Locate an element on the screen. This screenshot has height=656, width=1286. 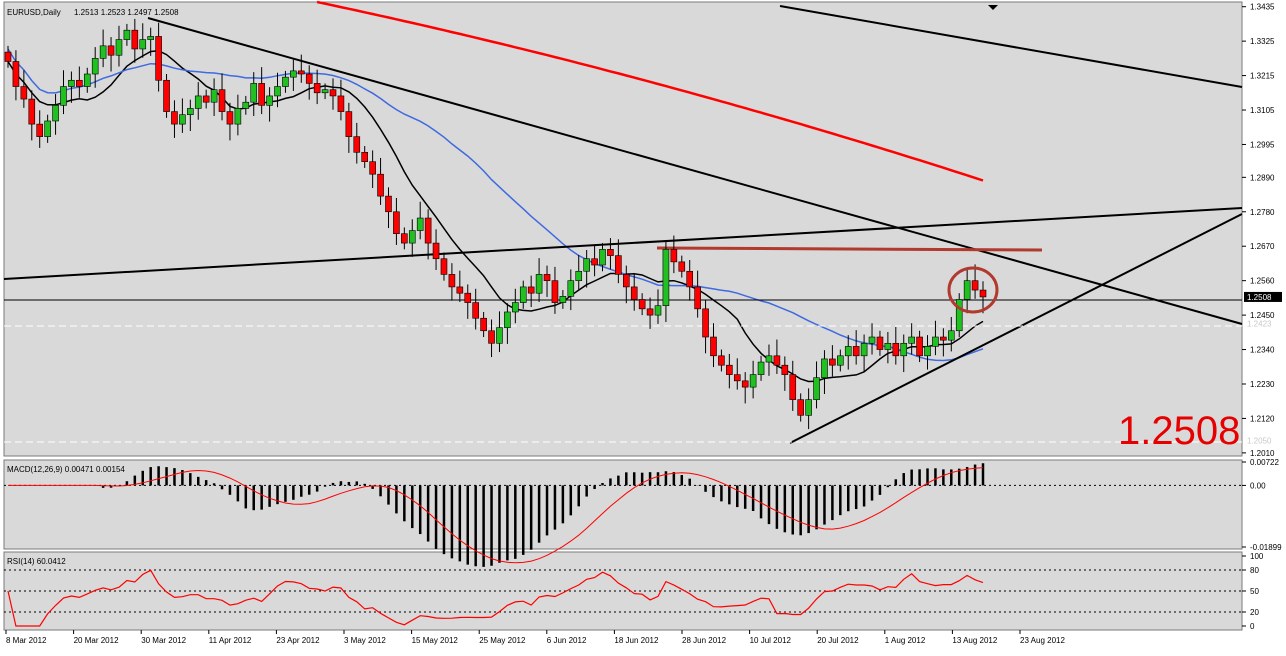
price-tick-label: 1.3105 is located at coordinates (1262, 110).